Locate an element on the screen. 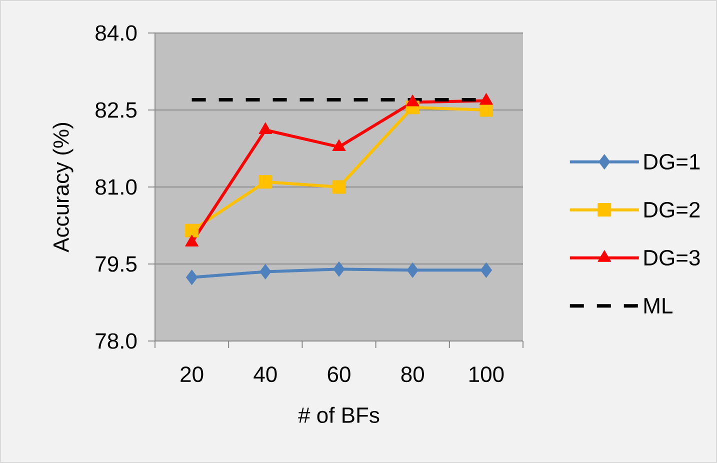 The width and height of the screenshot is (717, 463). legend-label: DG=2 is located at coordinates (672, 210).